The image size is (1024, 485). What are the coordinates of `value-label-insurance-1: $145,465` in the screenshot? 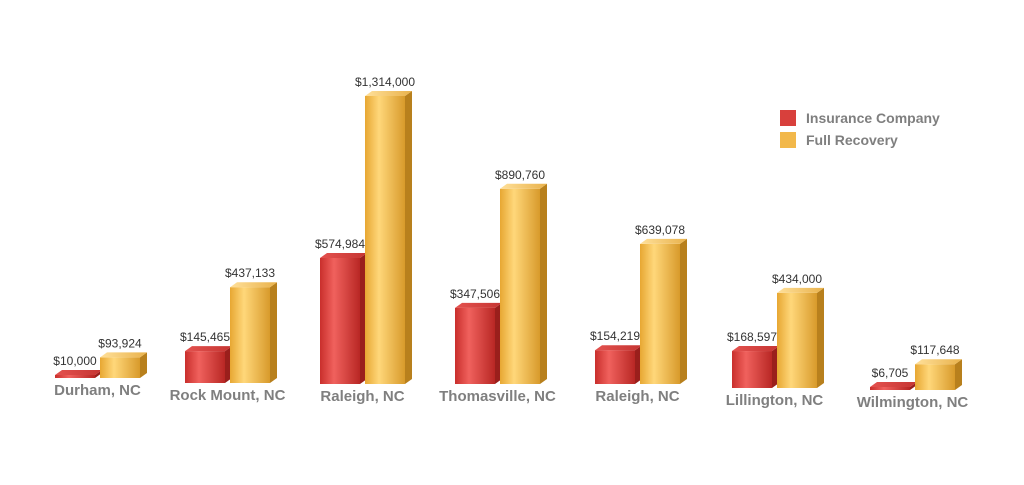 It's located at (205, 337).